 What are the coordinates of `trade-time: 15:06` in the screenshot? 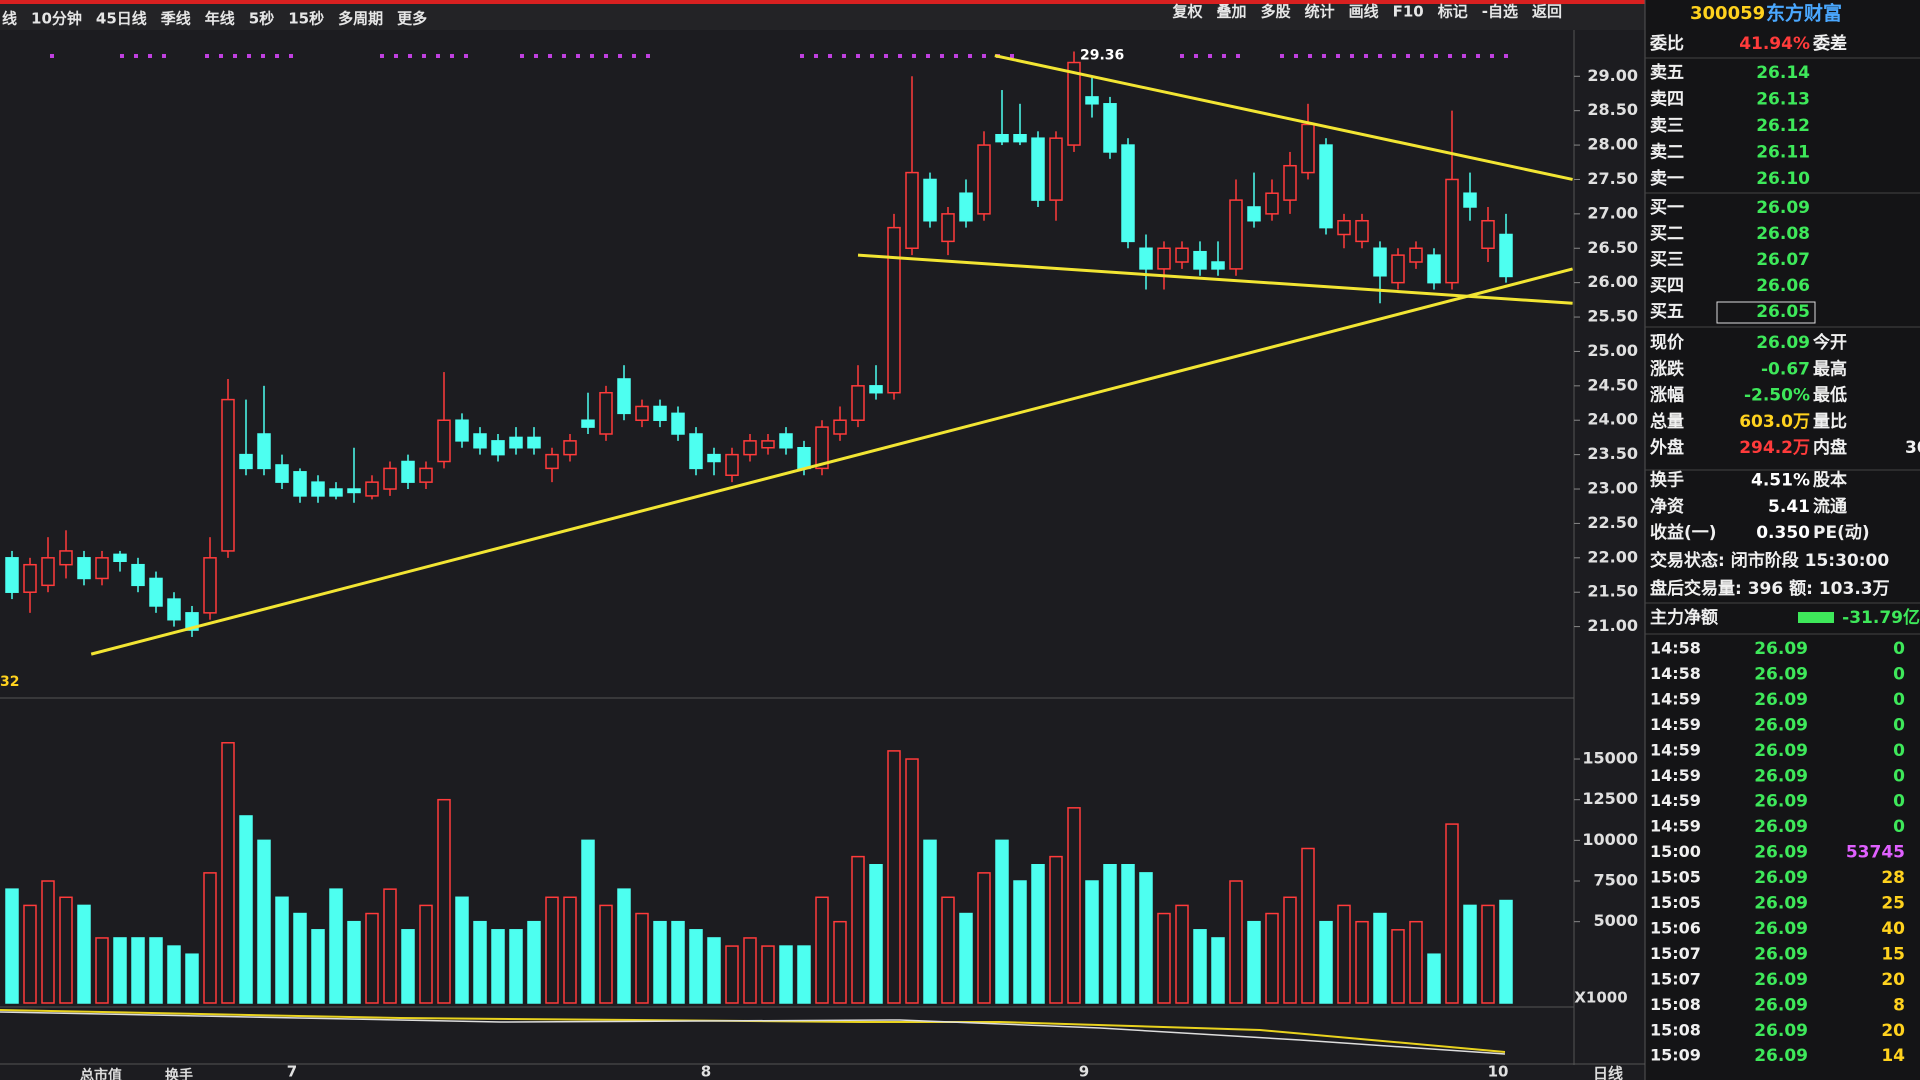 It's located at (1675, 927).